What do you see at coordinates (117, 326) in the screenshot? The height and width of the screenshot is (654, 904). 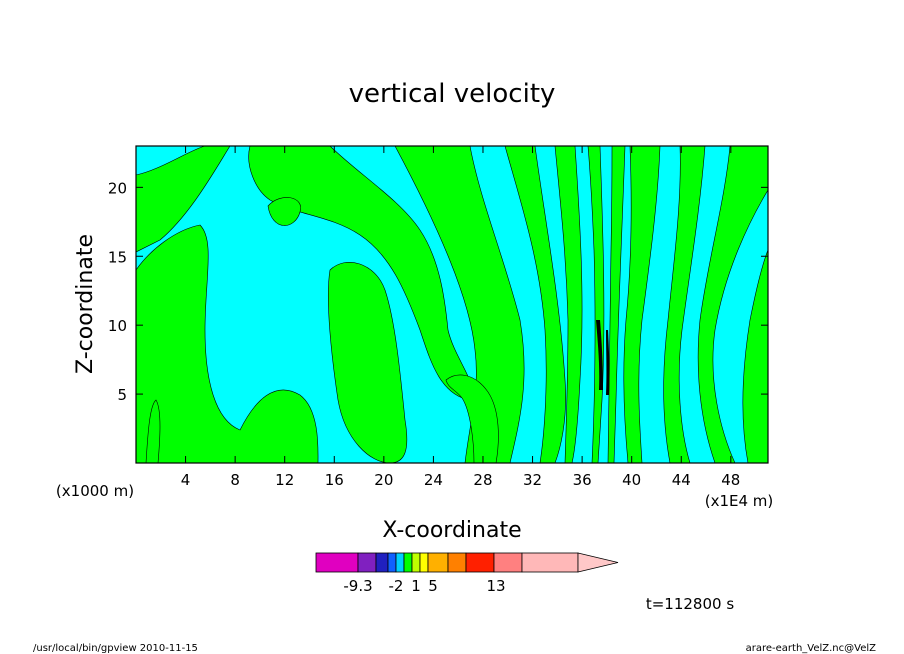 I see `y-tick-label: 10` at bounding box center [117, 326].